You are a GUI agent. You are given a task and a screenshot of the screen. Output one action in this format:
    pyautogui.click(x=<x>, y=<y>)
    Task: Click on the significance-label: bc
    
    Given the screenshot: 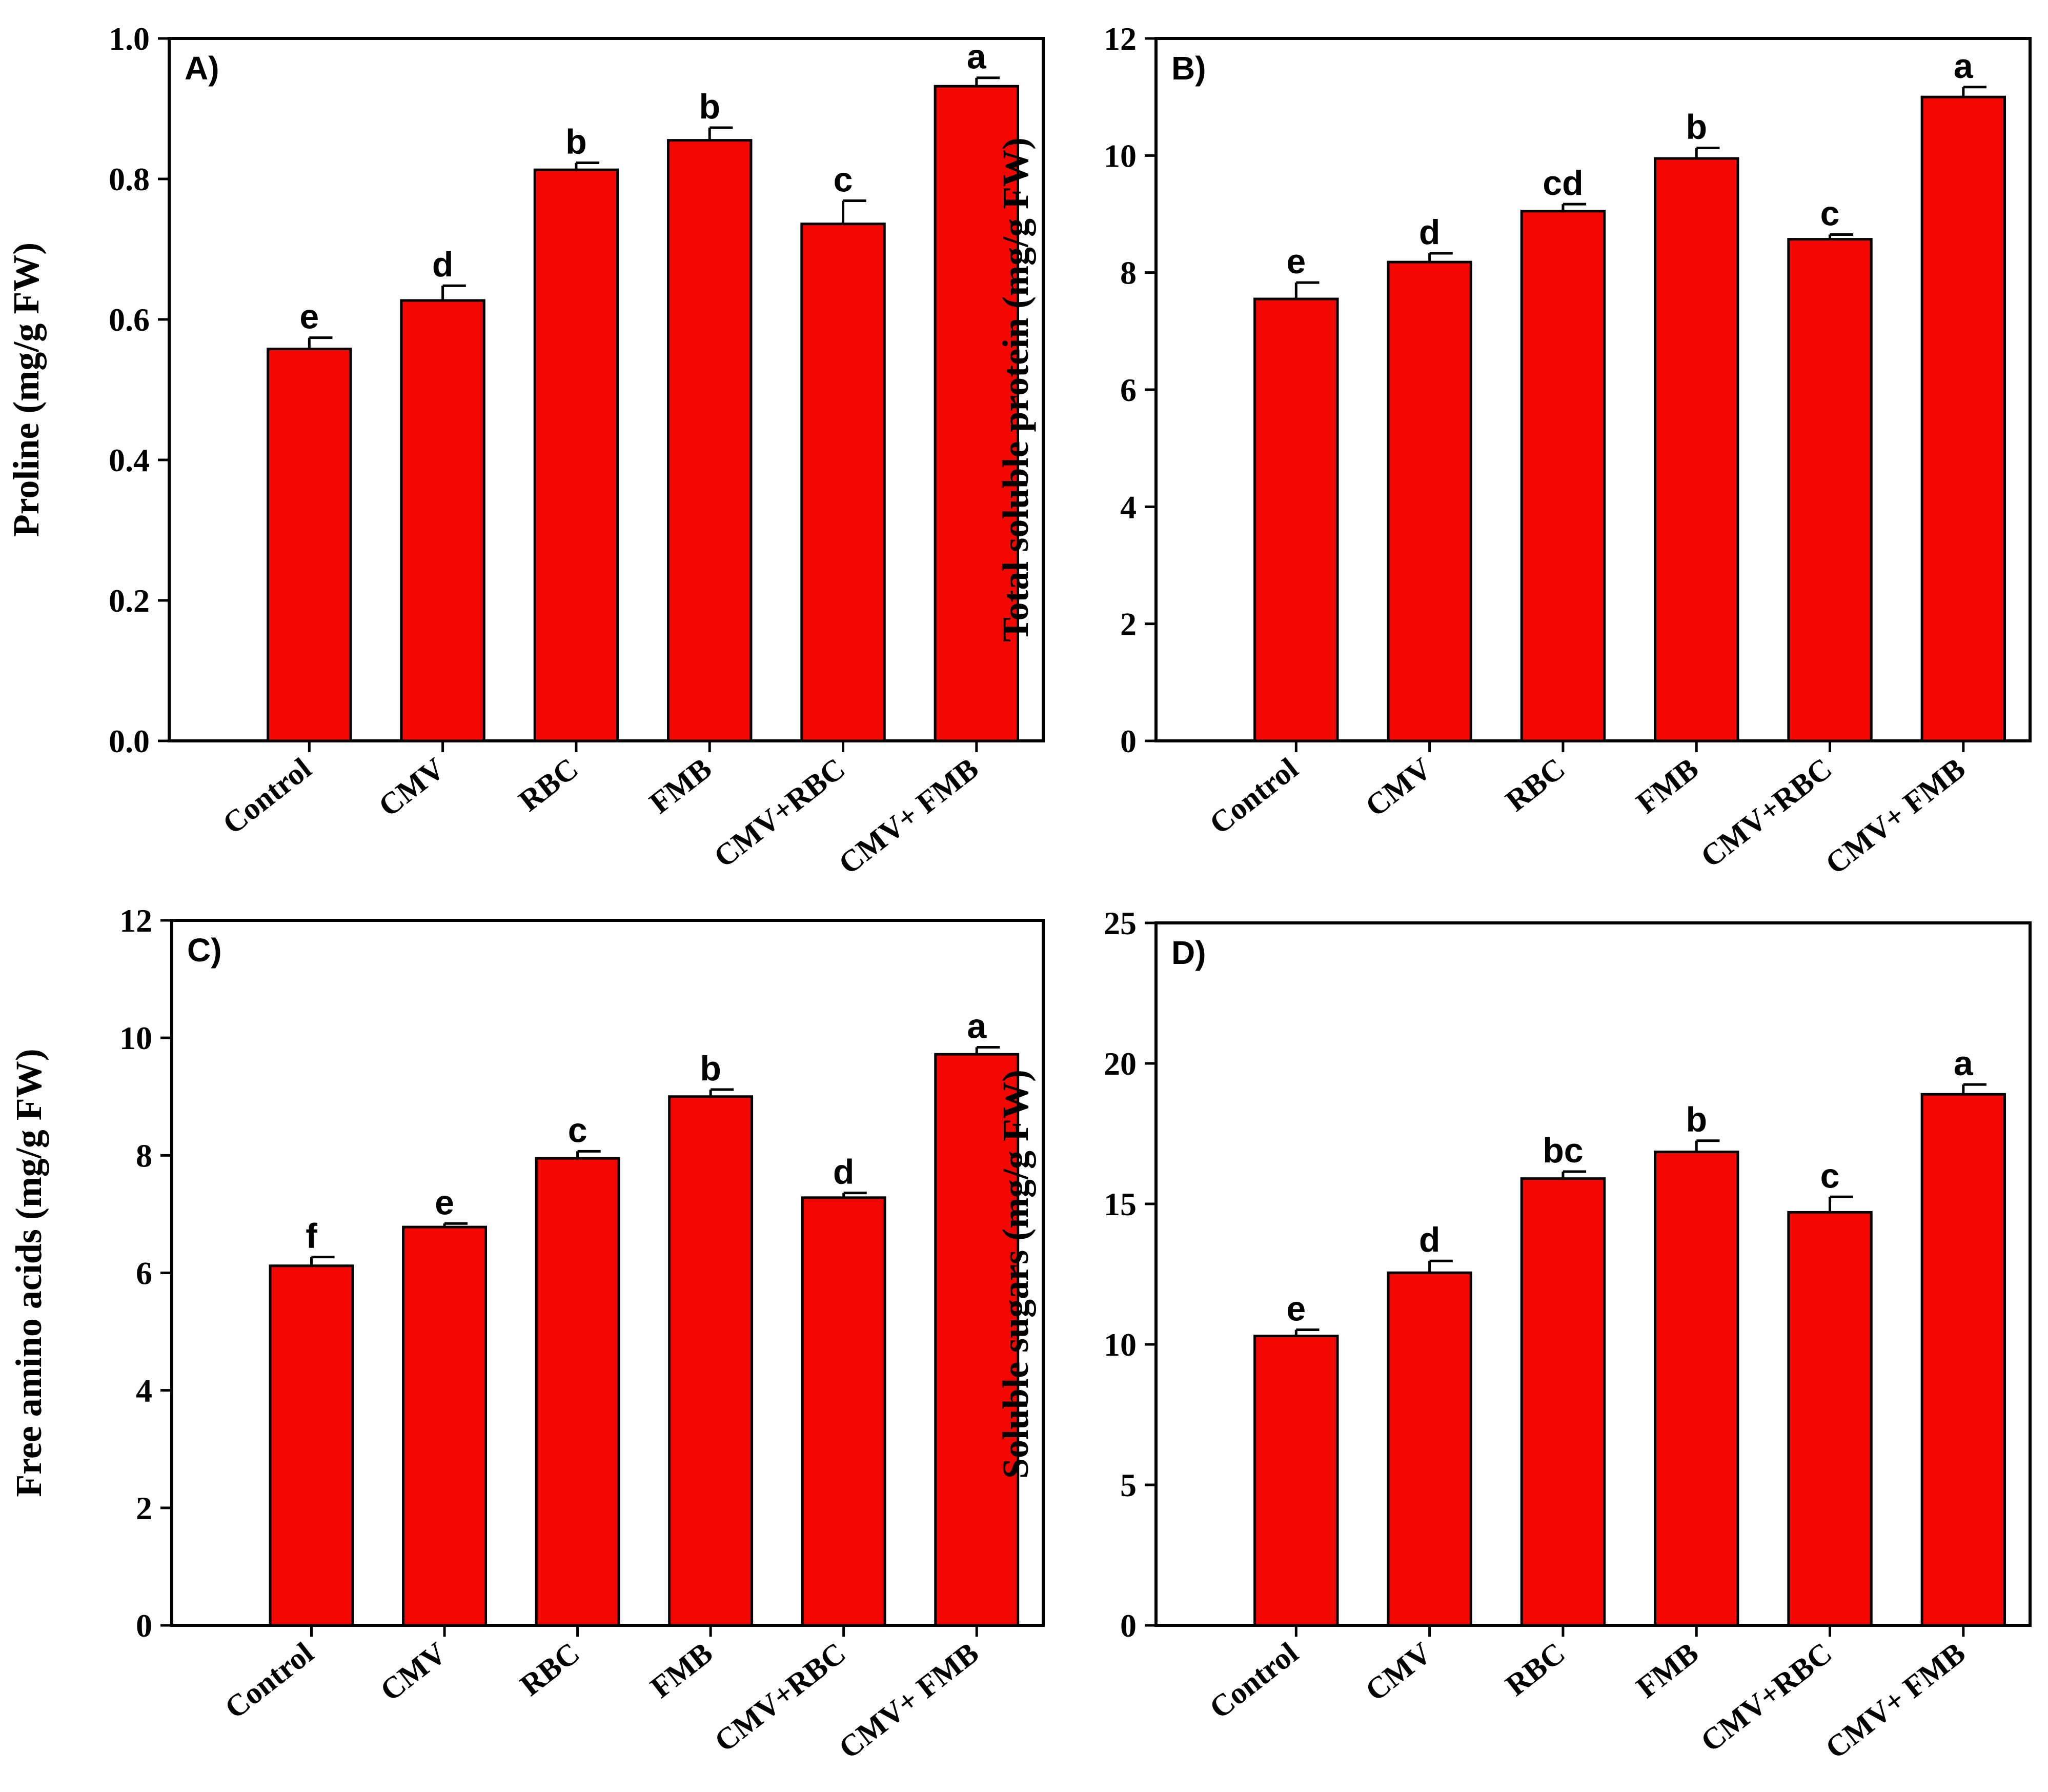 What is the action you would take?
    pyautogui.click(x=1563, y=1150)
    